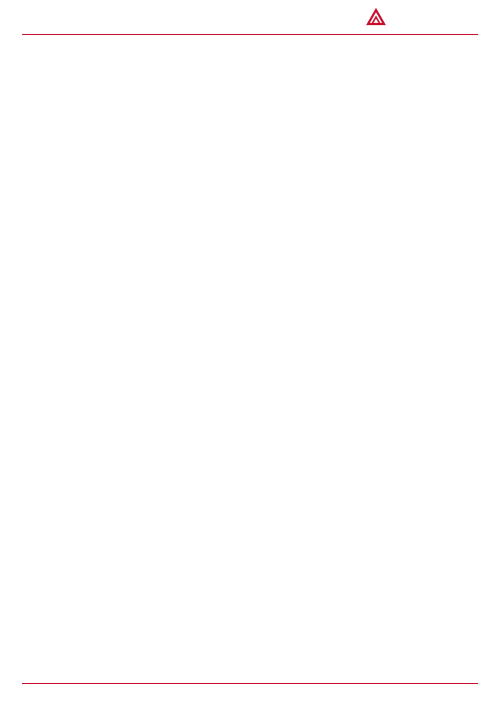 This screenshot has height=706, width=500. What do you see at coordinates (250, 17) in the screenshot?
I see `page-header` at bounding box center [250, 17].